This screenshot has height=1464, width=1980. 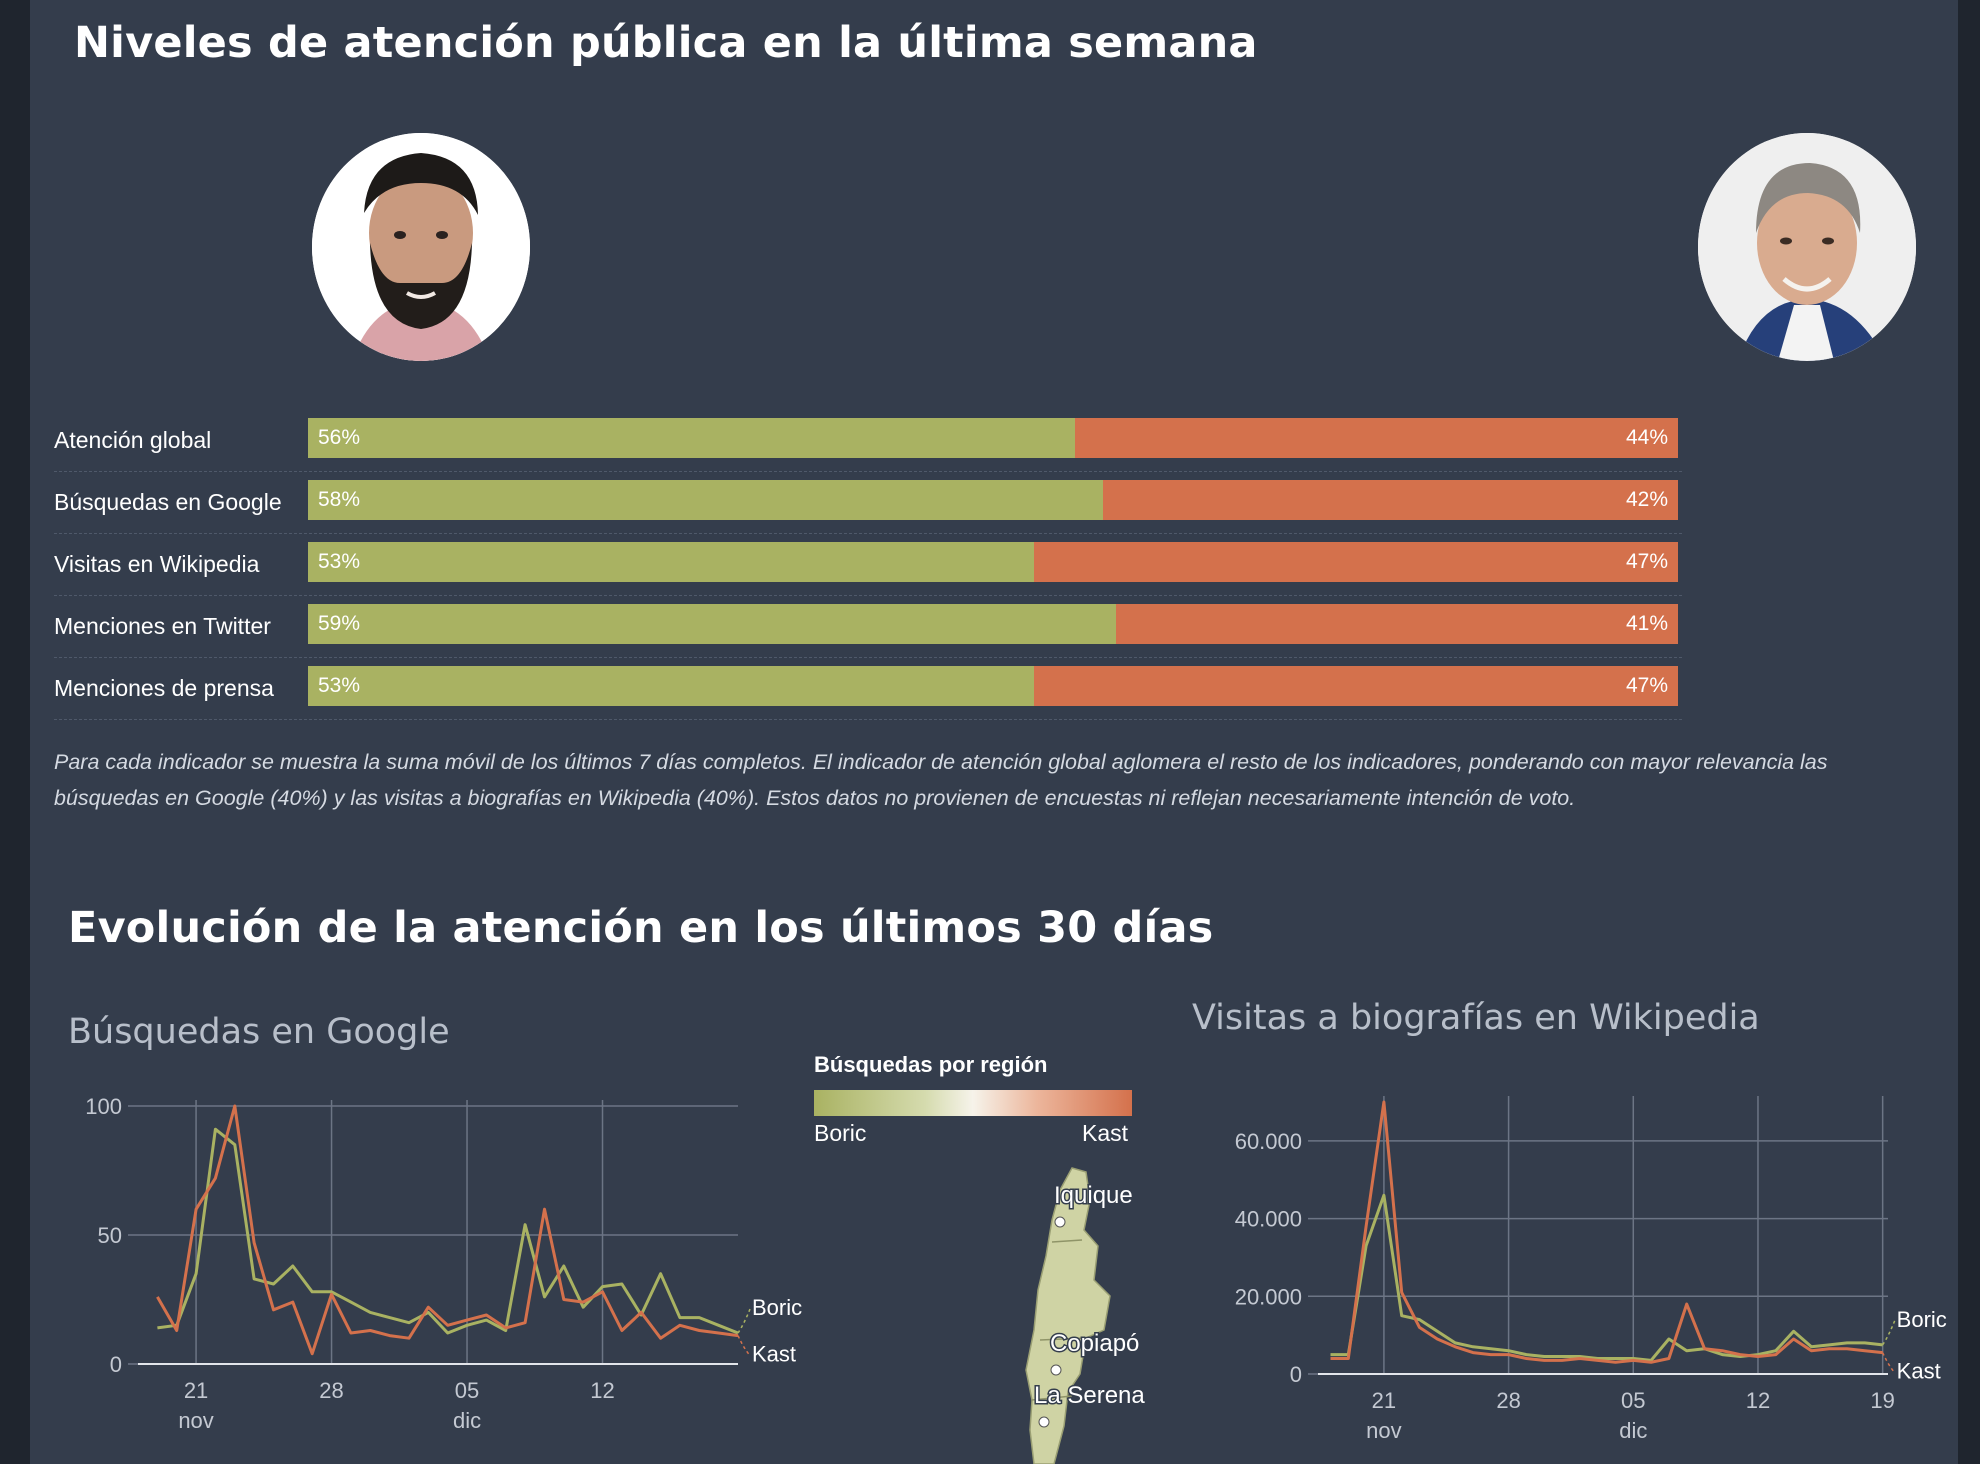 I want to click on y-tick-label: 60.000, so click(x=1268, y=1141).